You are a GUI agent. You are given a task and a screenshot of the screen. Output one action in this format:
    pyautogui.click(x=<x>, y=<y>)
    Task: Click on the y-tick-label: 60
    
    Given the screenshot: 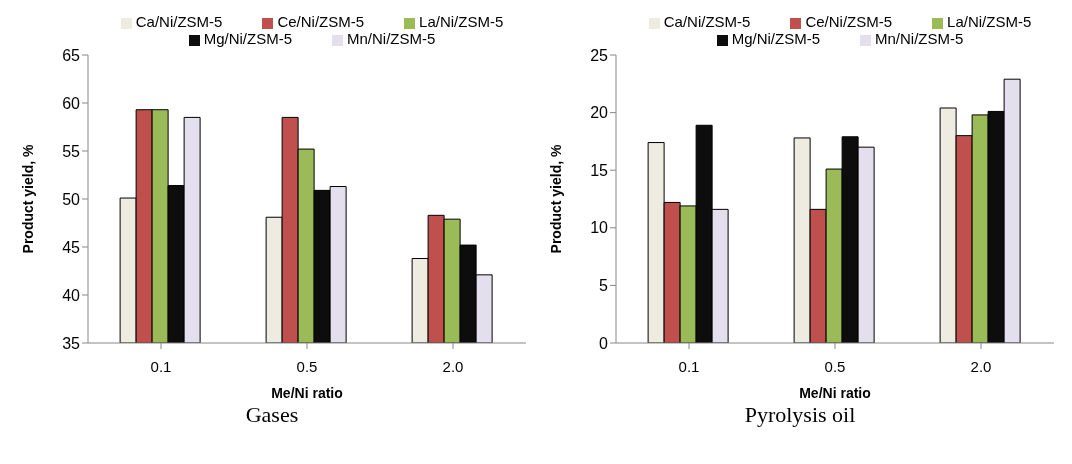 What is the action you would take?
    pyautogui.click(x=71, y=103)
    